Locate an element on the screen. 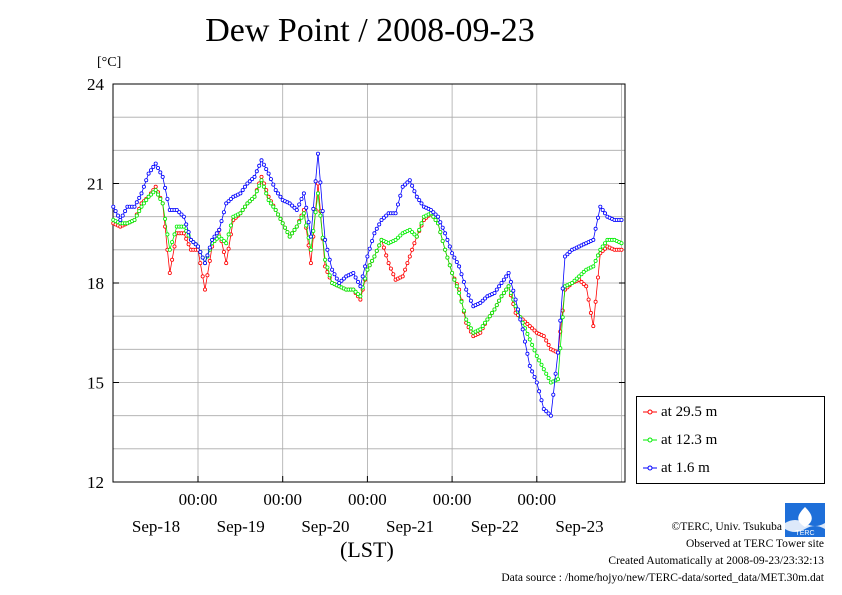  legend-label: at 12.3 m is located at coordinates (689, 439).